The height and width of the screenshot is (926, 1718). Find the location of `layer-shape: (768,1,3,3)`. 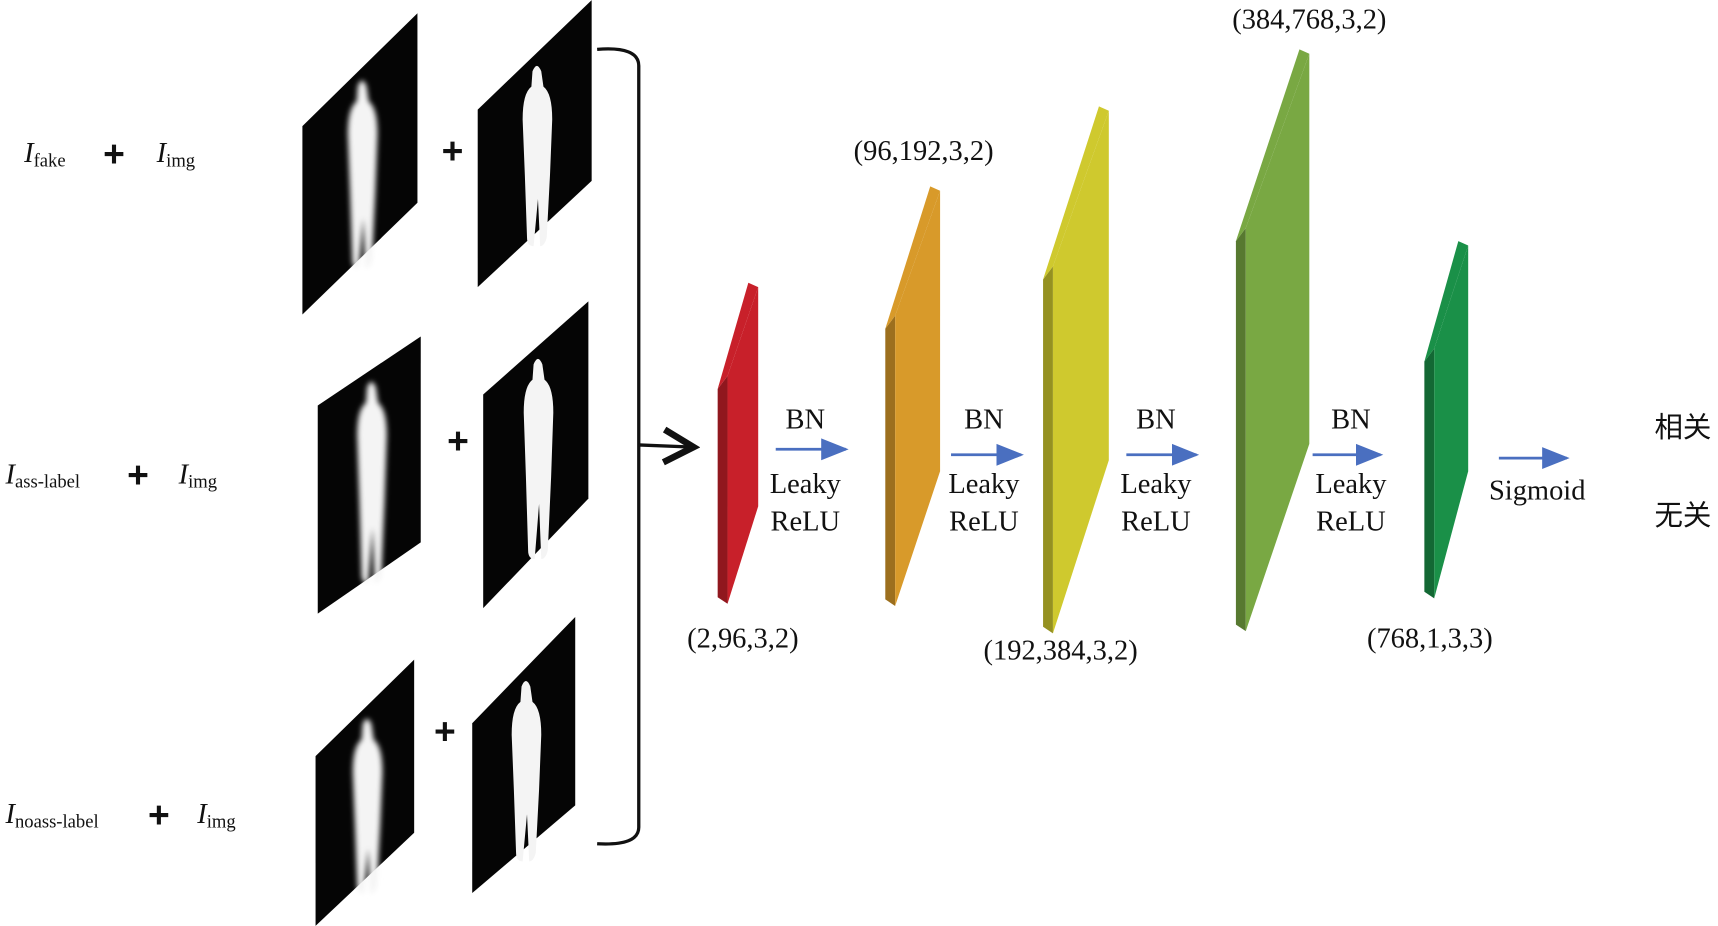

layer-shape: (768,1,3,3) is located at coordinates (1430, 639).